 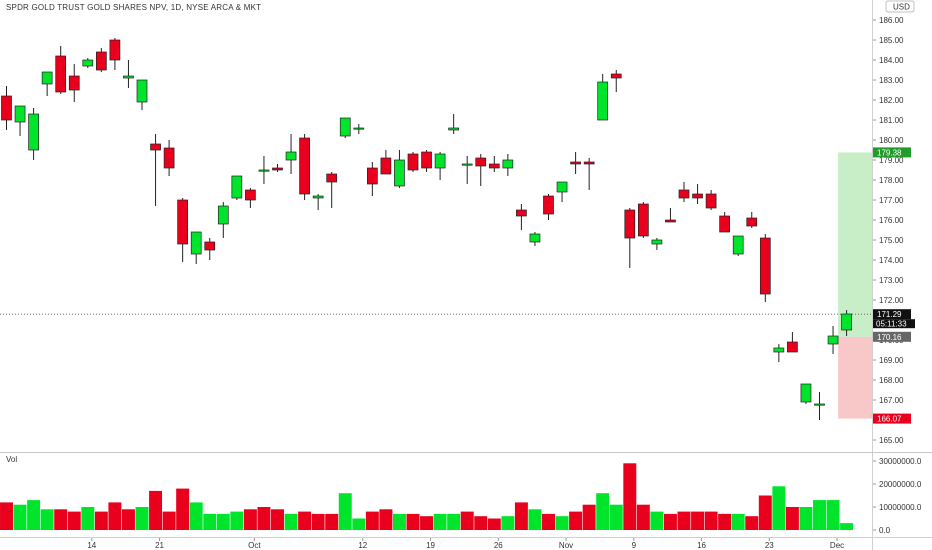 I want to click on time-axis: 14 21 Oct 12 19 26 Nov 9 16 23 Dec, so click(x=465, y=544).